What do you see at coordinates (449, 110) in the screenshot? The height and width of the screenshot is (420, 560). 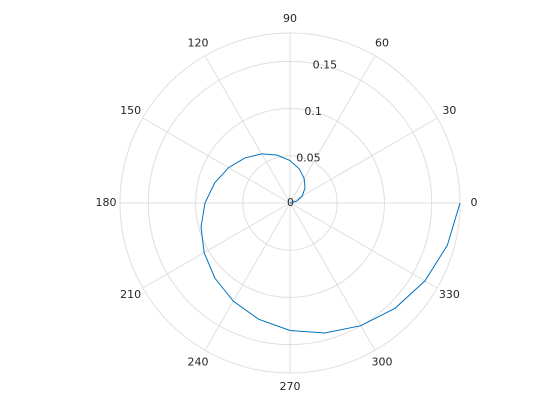 I see `theta-tick-label: 30` at bounding box center [449, 110].